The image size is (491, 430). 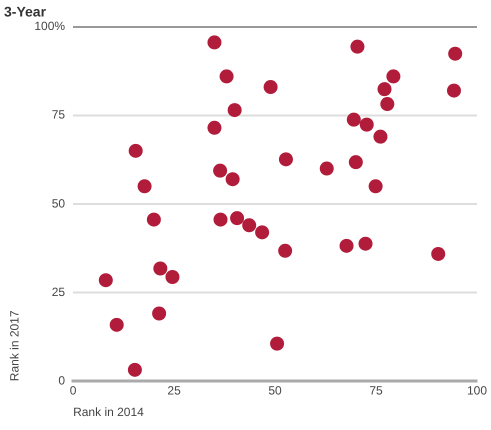 What do you see at coordinates (477, 391) in the screenshot?
I see `x-tick-label: 100` at bounding box center [477, 391].